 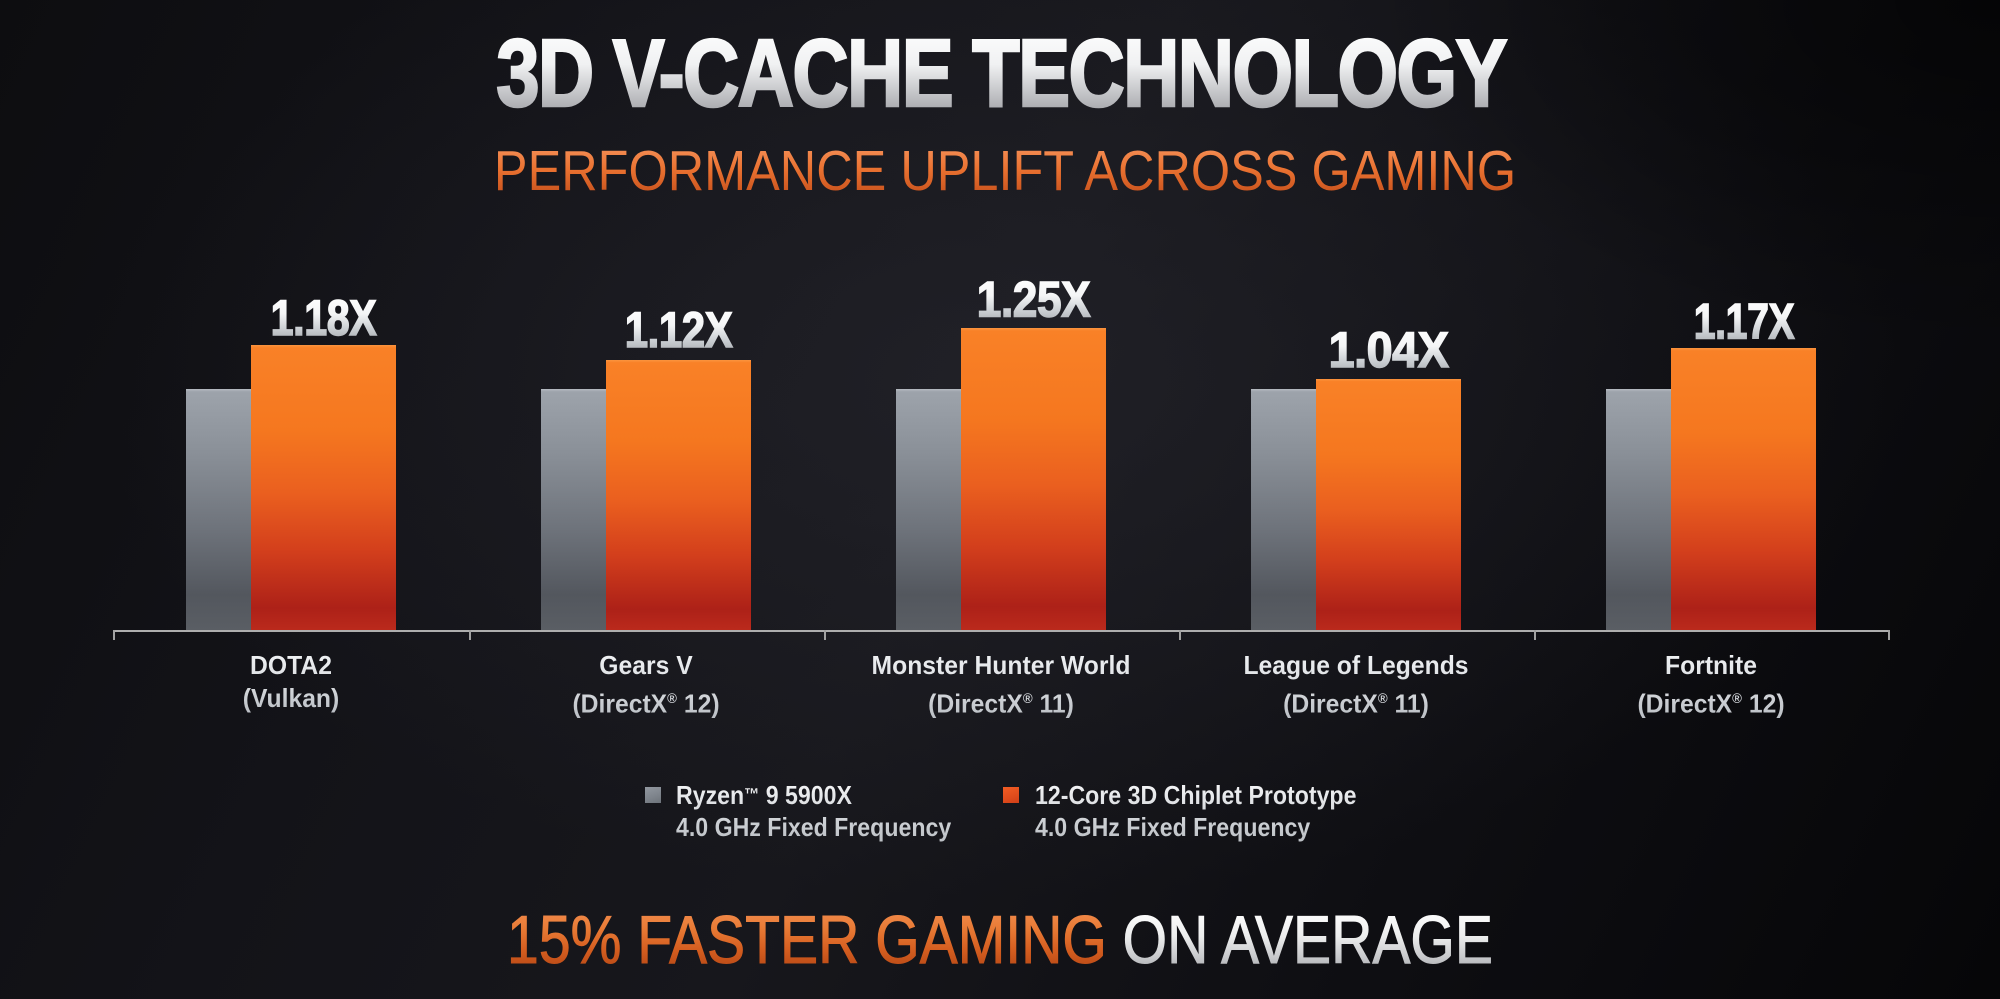 What do you see at coordinates (1001, 73) in the screenshot?
I see `svg-text: 3D V-CACHE TECHNOLOGY` at bounding box center [1001, 73].